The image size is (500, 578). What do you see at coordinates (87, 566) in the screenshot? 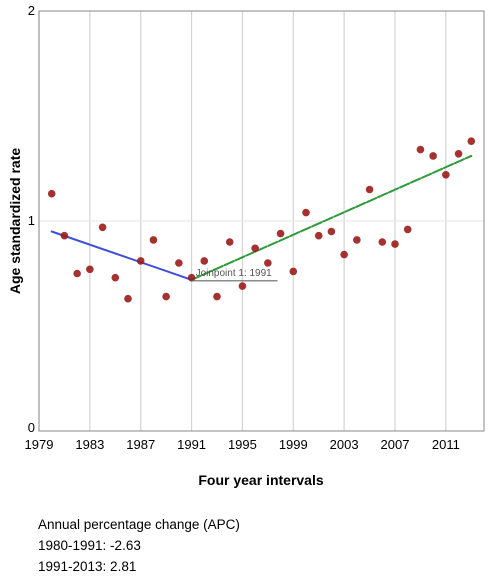
I see `apc-line-2: 1991-2013: 2.81` at bounding box center [87, 566].